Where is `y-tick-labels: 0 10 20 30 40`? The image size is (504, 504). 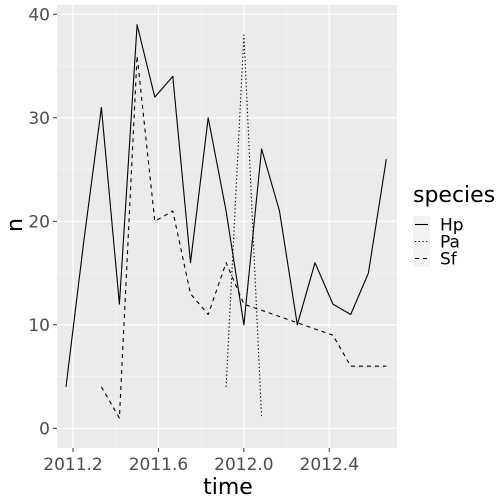
y-tick-labels: 0 10 20 30 40 is located at coordinates (39, 222).